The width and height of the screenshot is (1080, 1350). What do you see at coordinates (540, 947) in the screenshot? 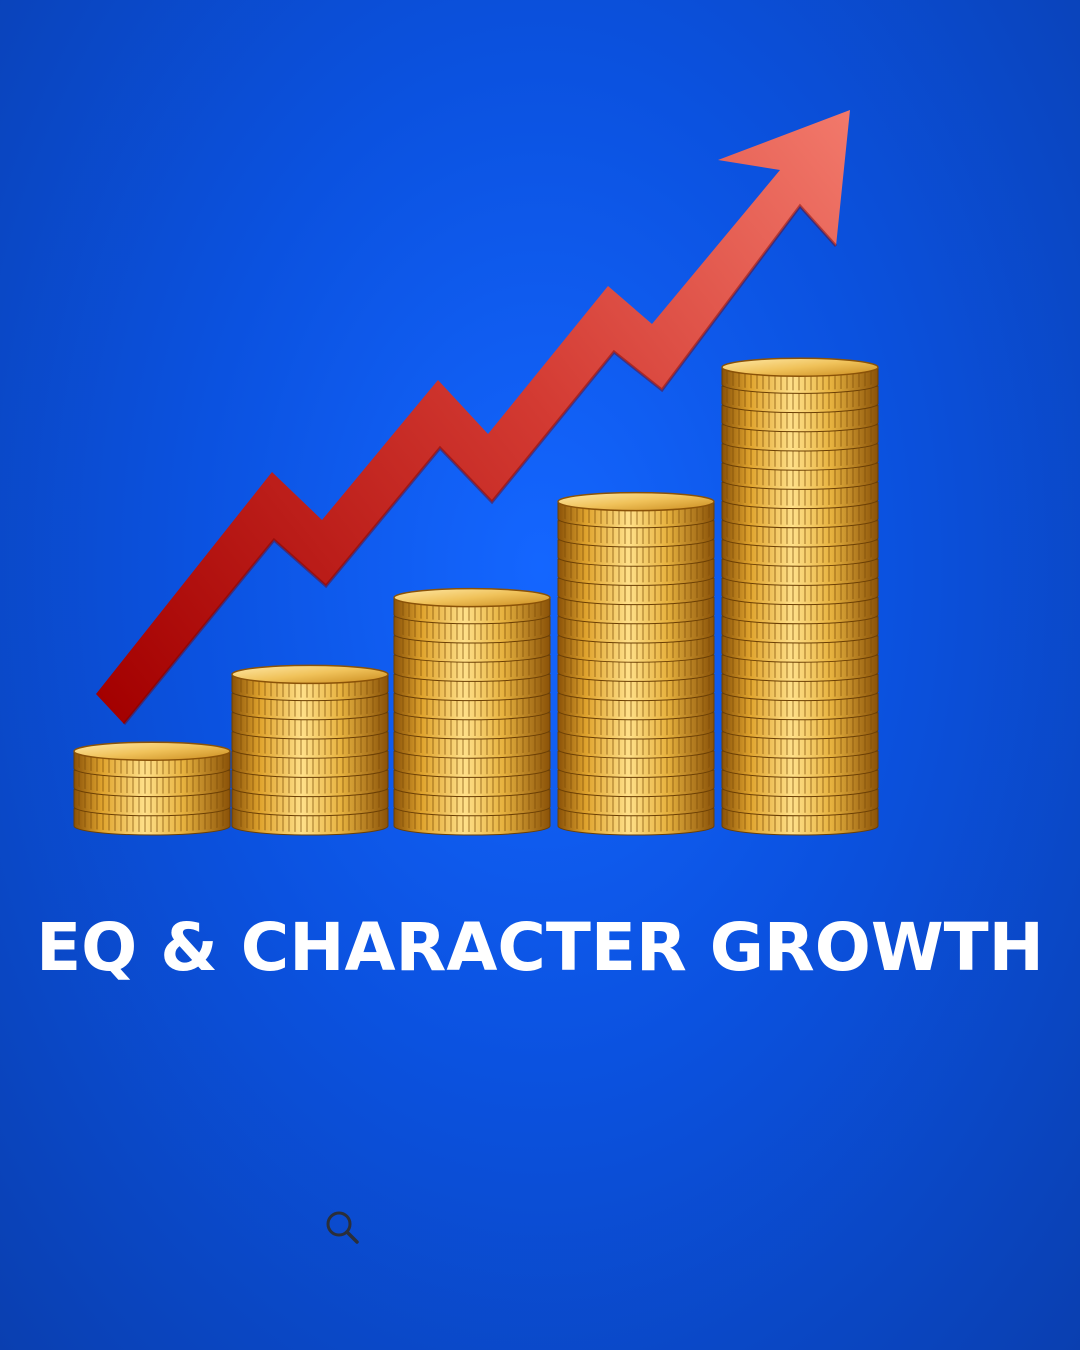
I see `page-title: EQ & CHARACTER GROWTH` at bounding box center [540, 947].